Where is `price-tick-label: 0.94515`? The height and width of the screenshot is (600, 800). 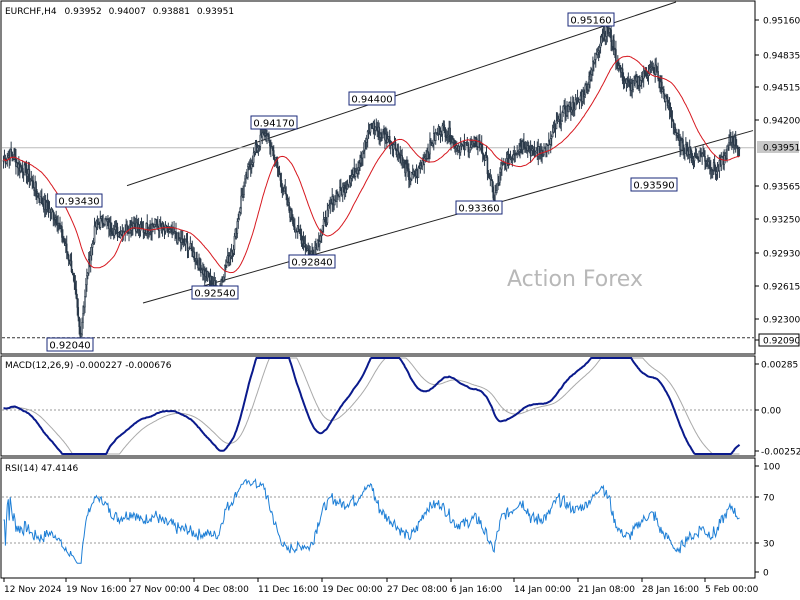 price-tick-label: 0.94515 is located at coordinates (781, 89).